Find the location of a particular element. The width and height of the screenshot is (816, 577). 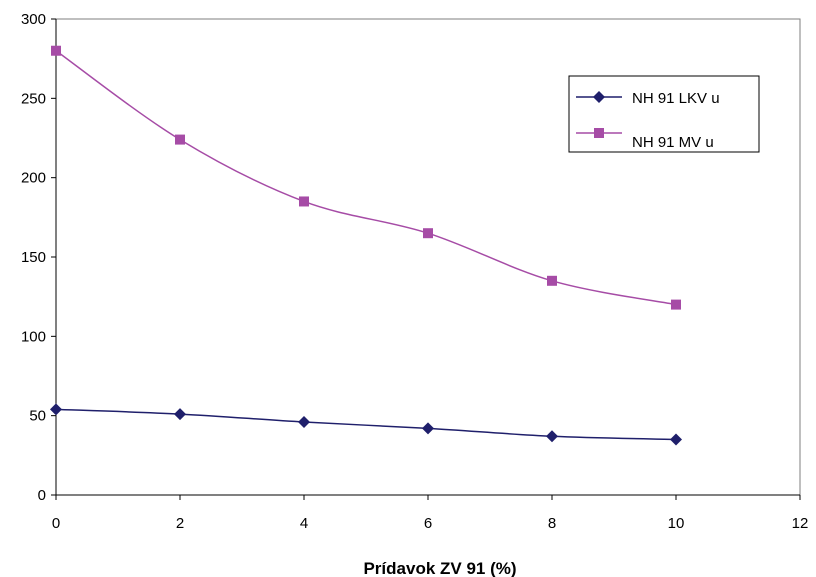

y-tick-label: 300 is located at coordinates (33, 19).